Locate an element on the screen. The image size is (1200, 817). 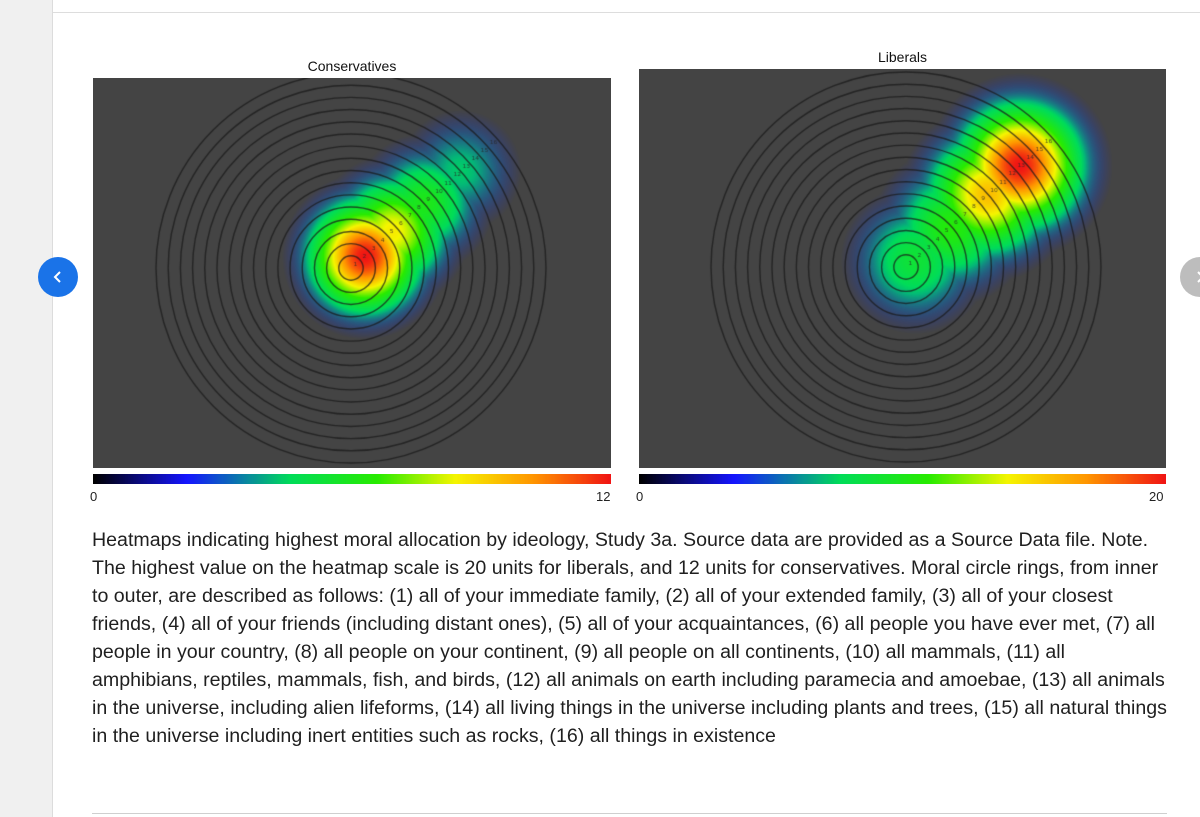
colorbar-max-liberals: 20 is located at coordinates (1156, 496).